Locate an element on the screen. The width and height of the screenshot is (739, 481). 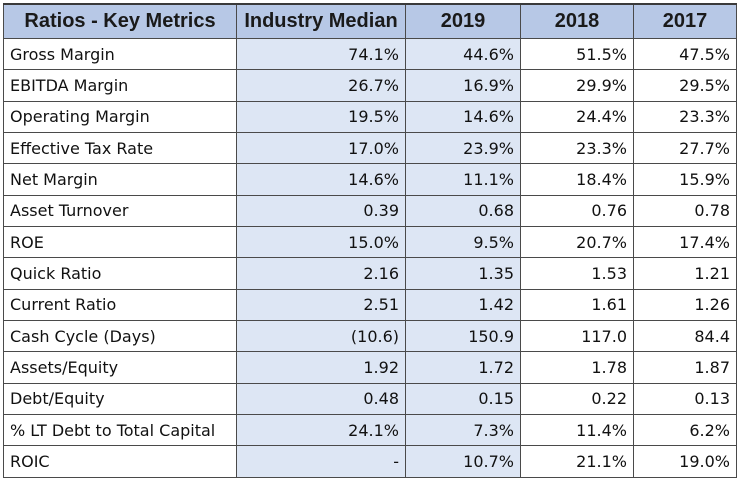
metric-name: Gross Margin is located at coordinates (120, 54).